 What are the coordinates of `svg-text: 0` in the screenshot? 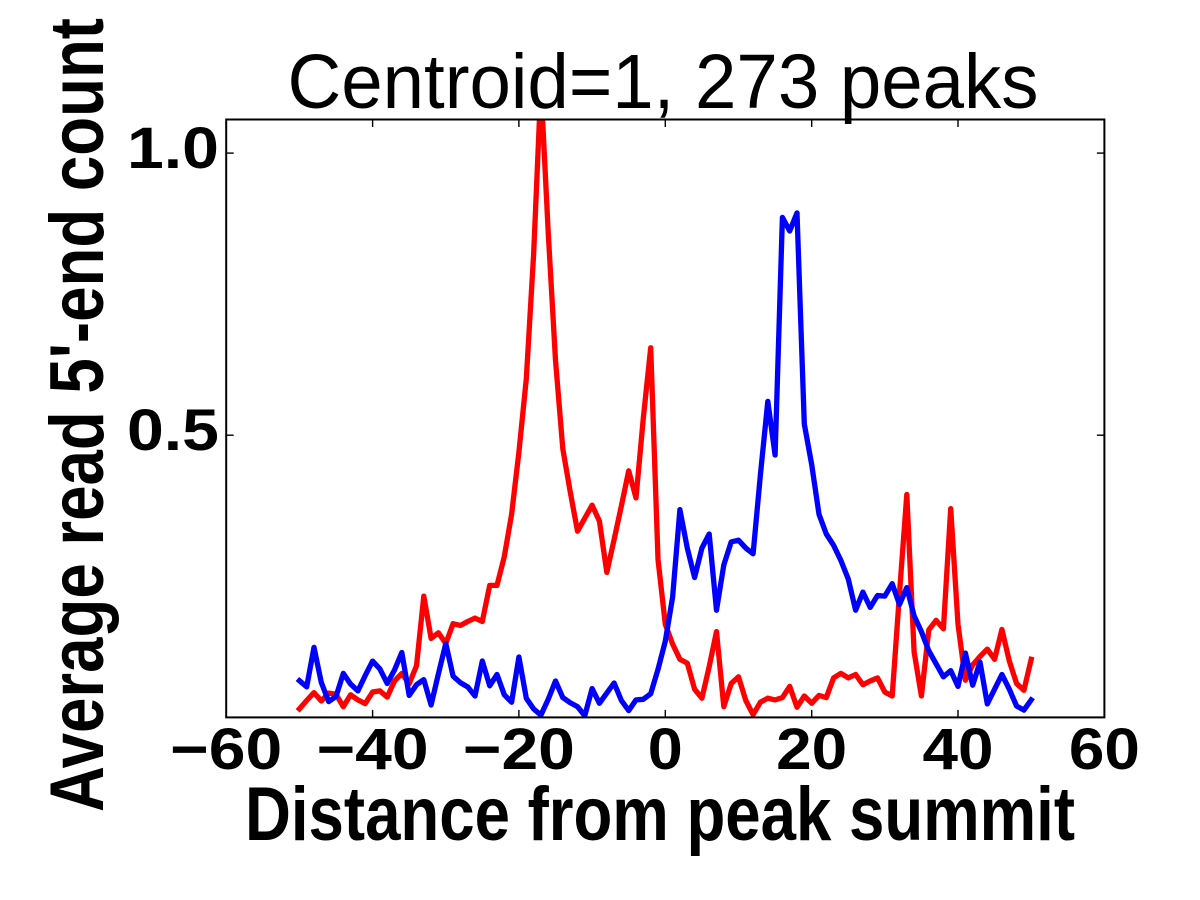 It's located at (665, 749).